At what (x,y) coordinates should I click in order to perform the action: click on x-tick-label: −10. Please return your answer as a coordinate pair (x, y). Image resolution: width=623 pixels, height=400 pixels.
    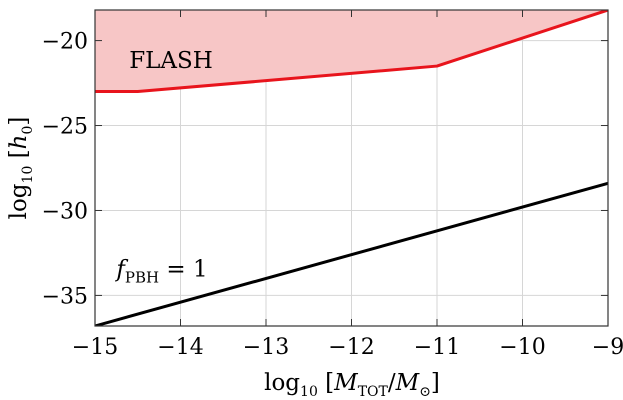
    Looking at the image, I should click on (522, 347).